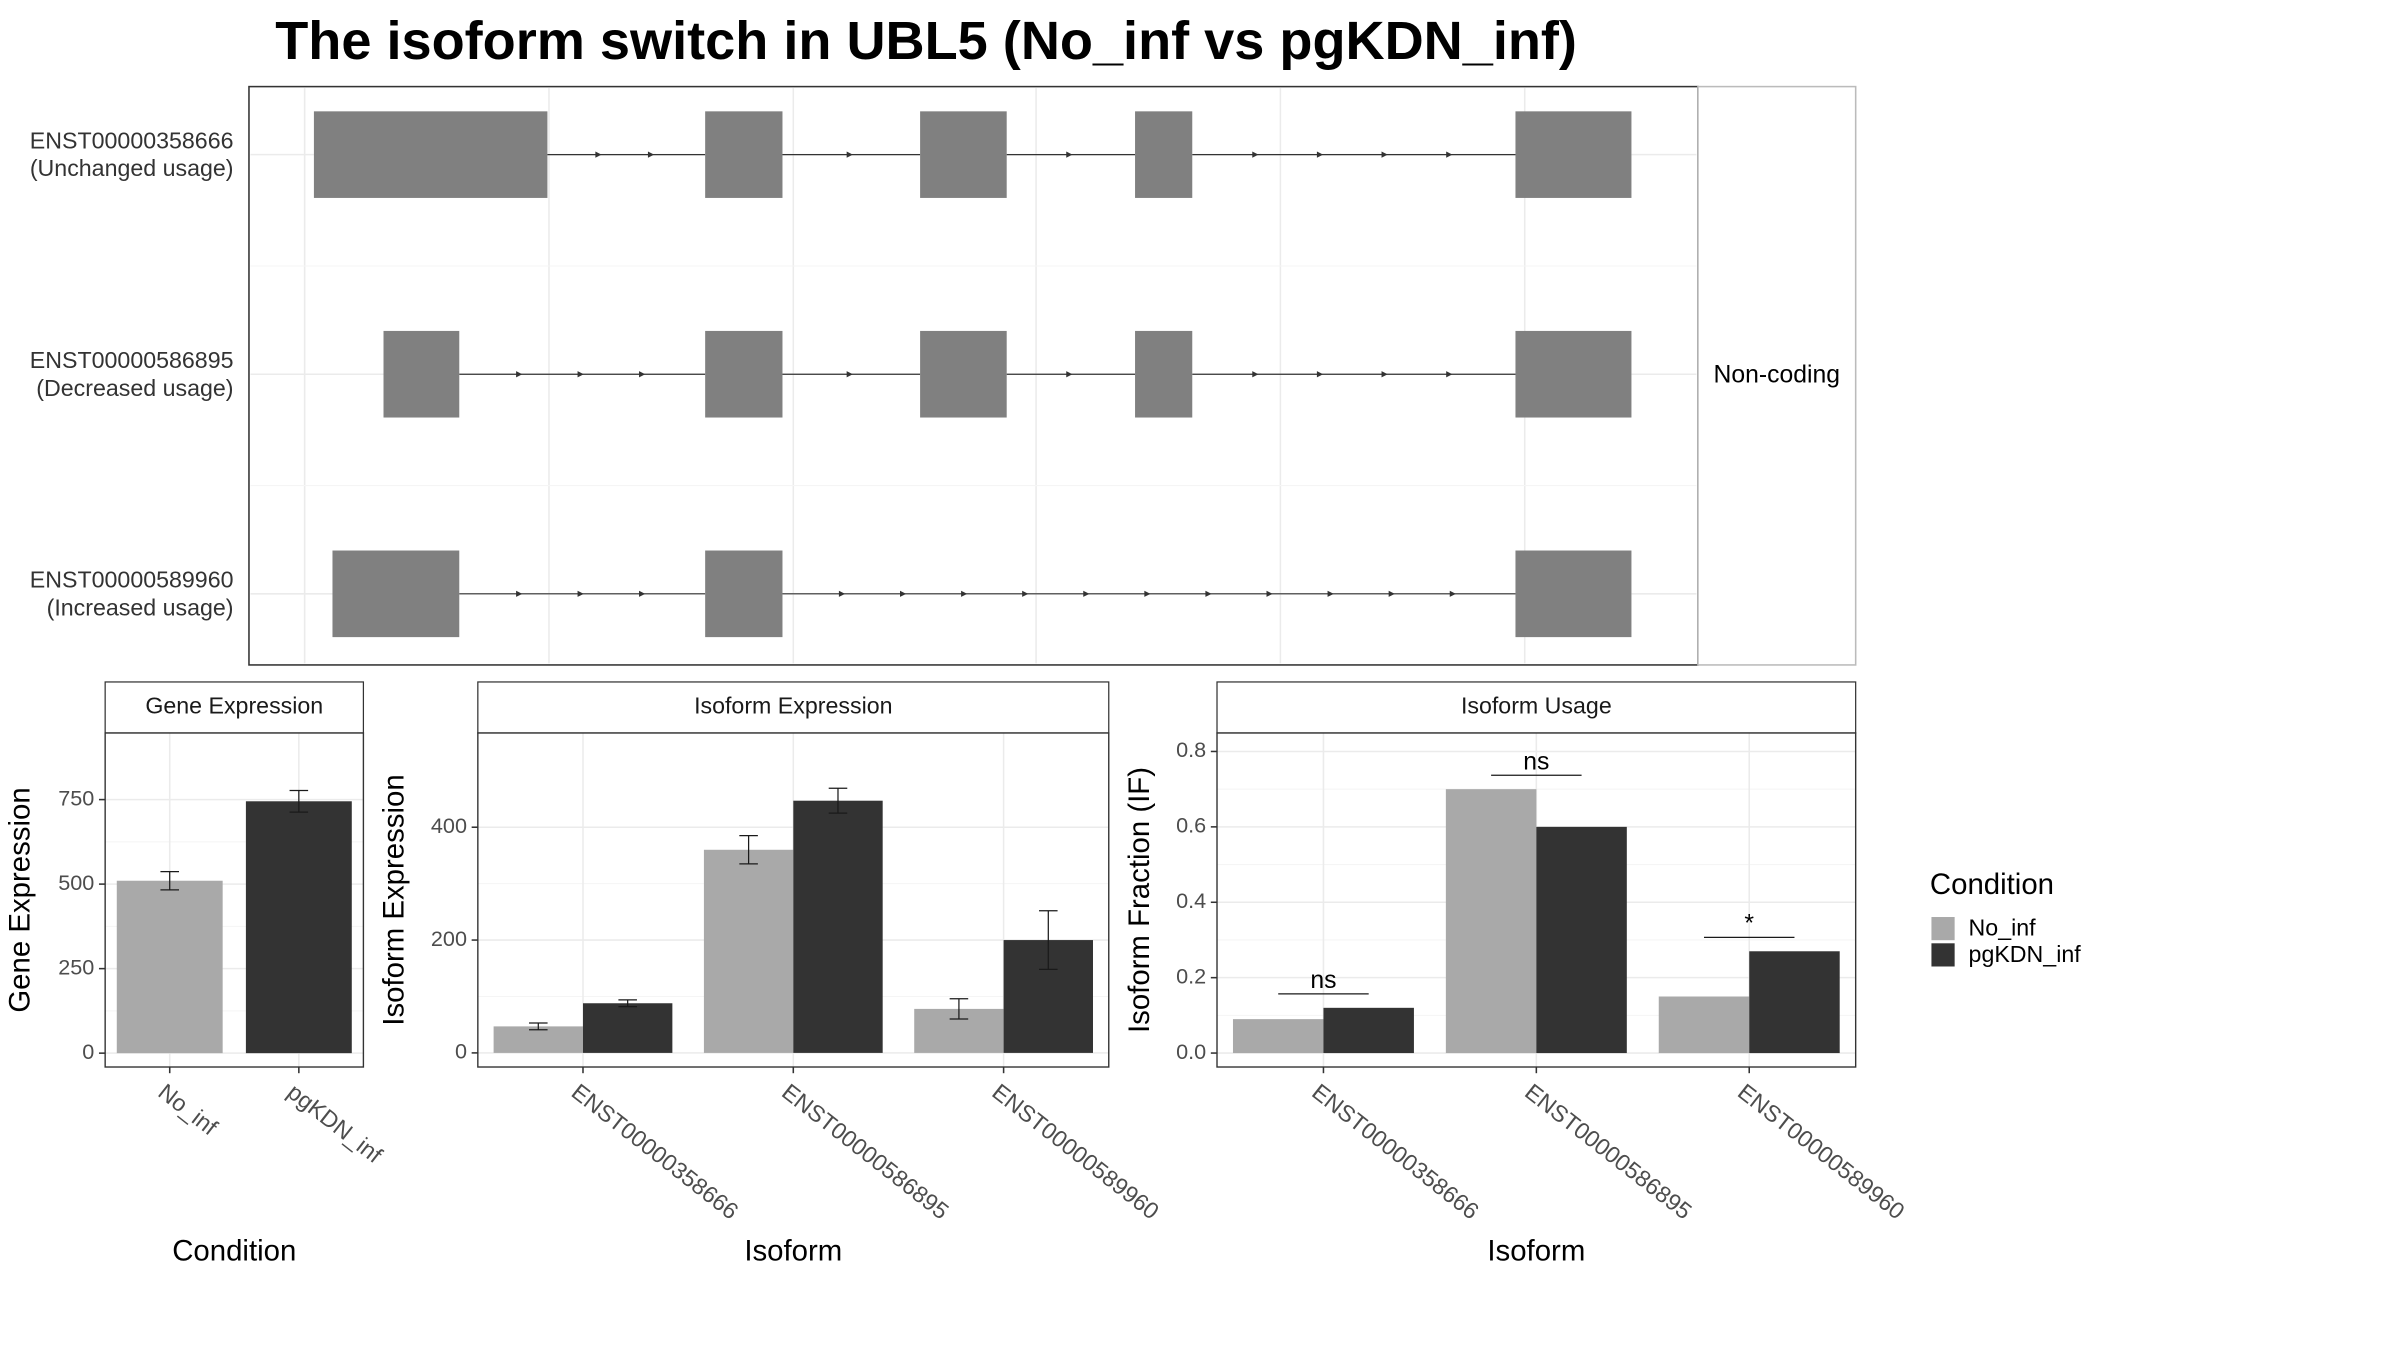 This screenshot has height=1350, width=2400. Describe the element at coordinates (76, 797) in the screenshot. I see `y-tick-label: 750` at that location.